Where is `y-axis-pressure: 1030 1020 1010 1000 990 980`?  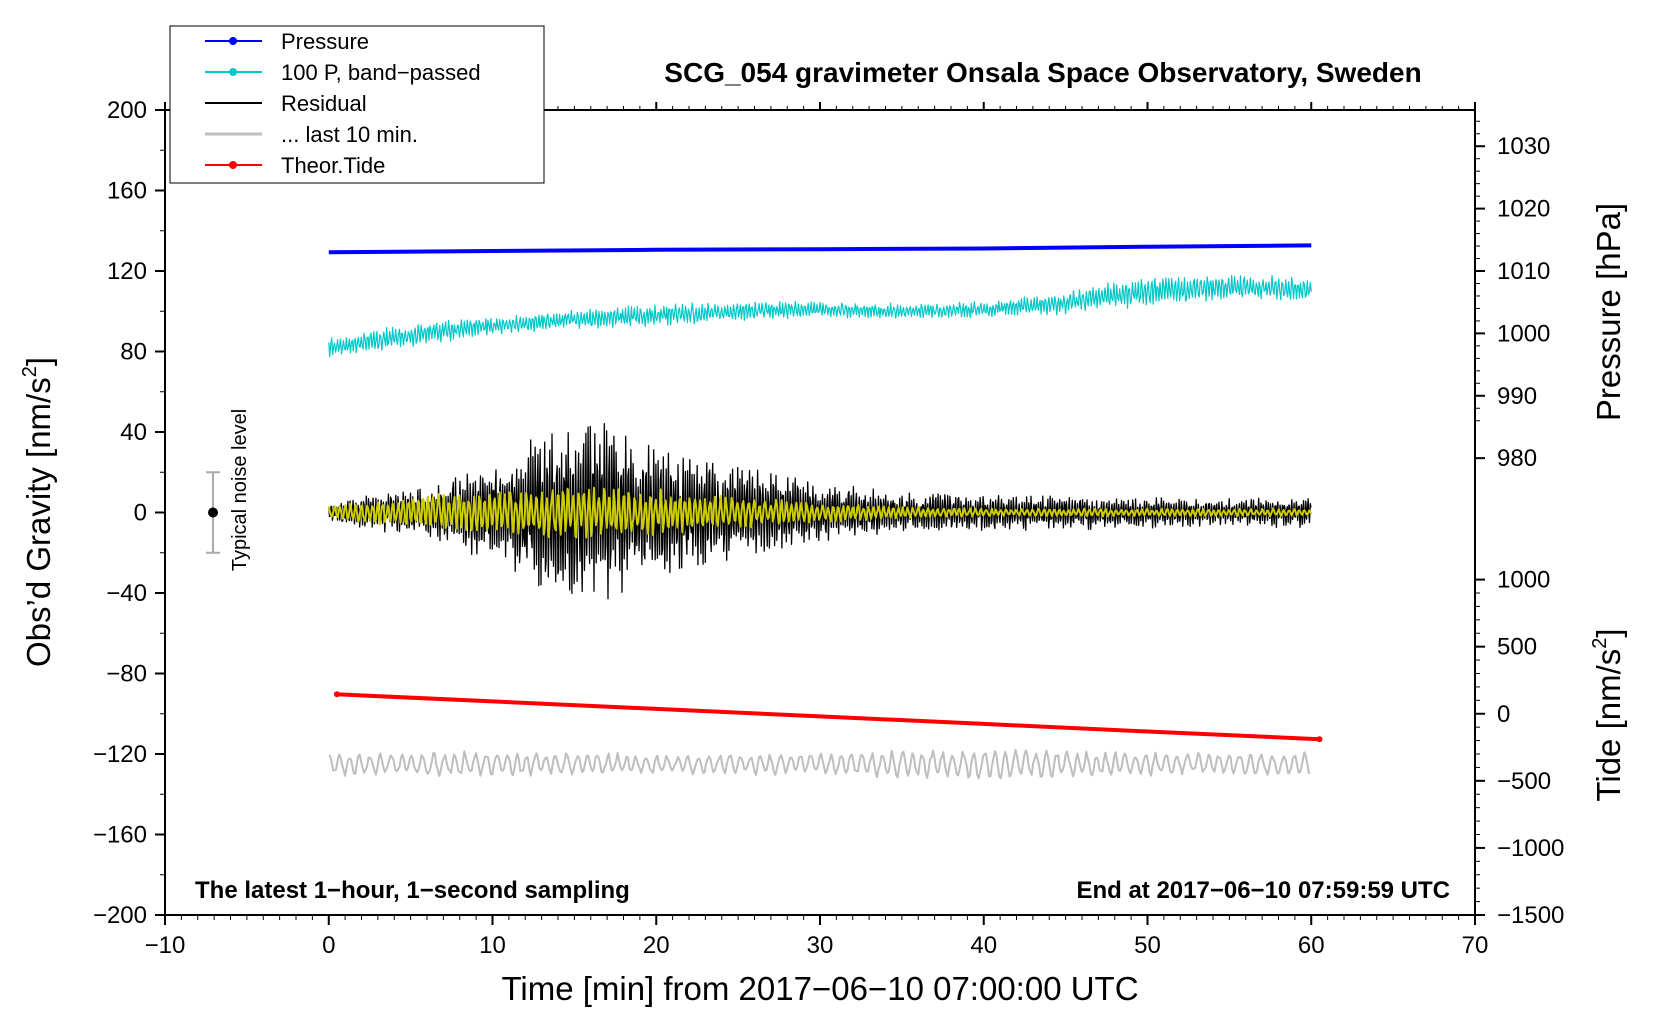
y-axis-pressure: 1030 1020 1010 1000 990 980 is located at coordinates (1512, 296).